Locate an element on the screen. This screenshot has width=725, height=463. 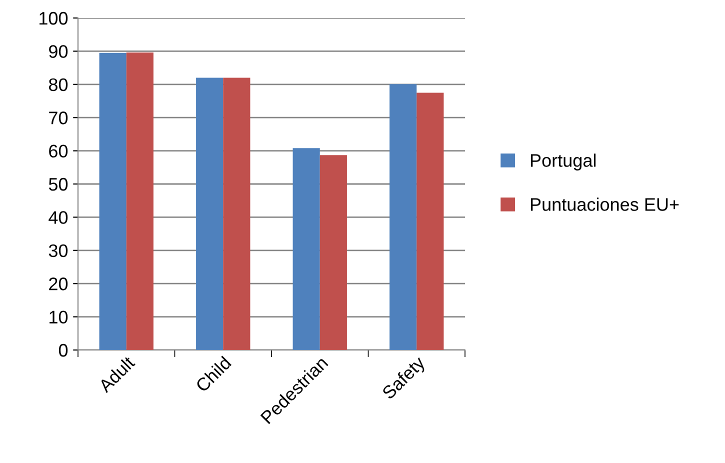
y-tick-label: 100 is located at coordinates (54, 18).